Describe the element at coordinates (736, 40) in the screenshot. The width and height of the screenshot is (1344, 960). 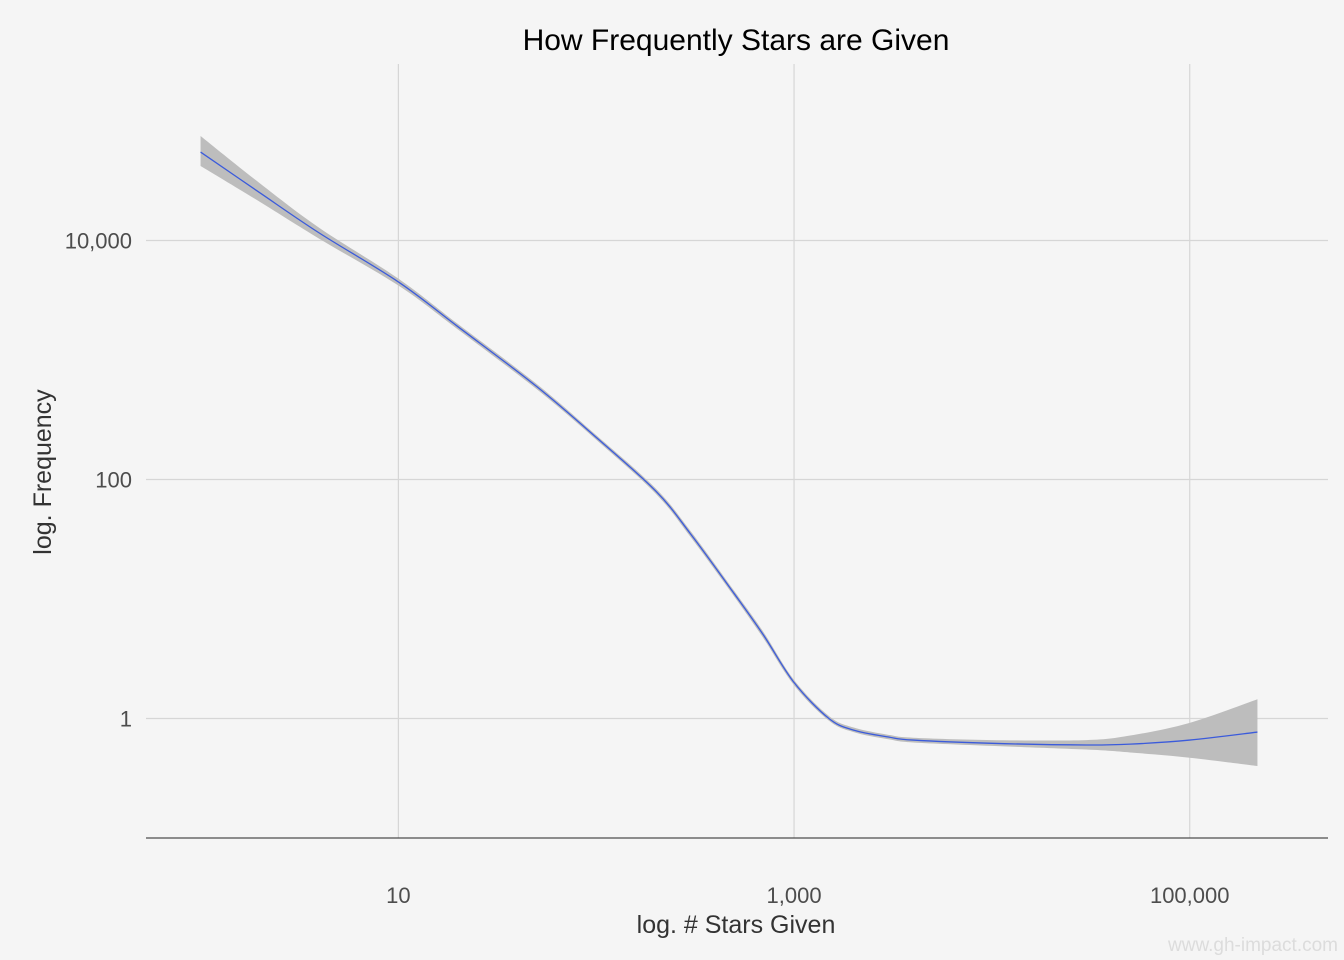
I see `chart-title: How Frequently Stars are Given` at that location.